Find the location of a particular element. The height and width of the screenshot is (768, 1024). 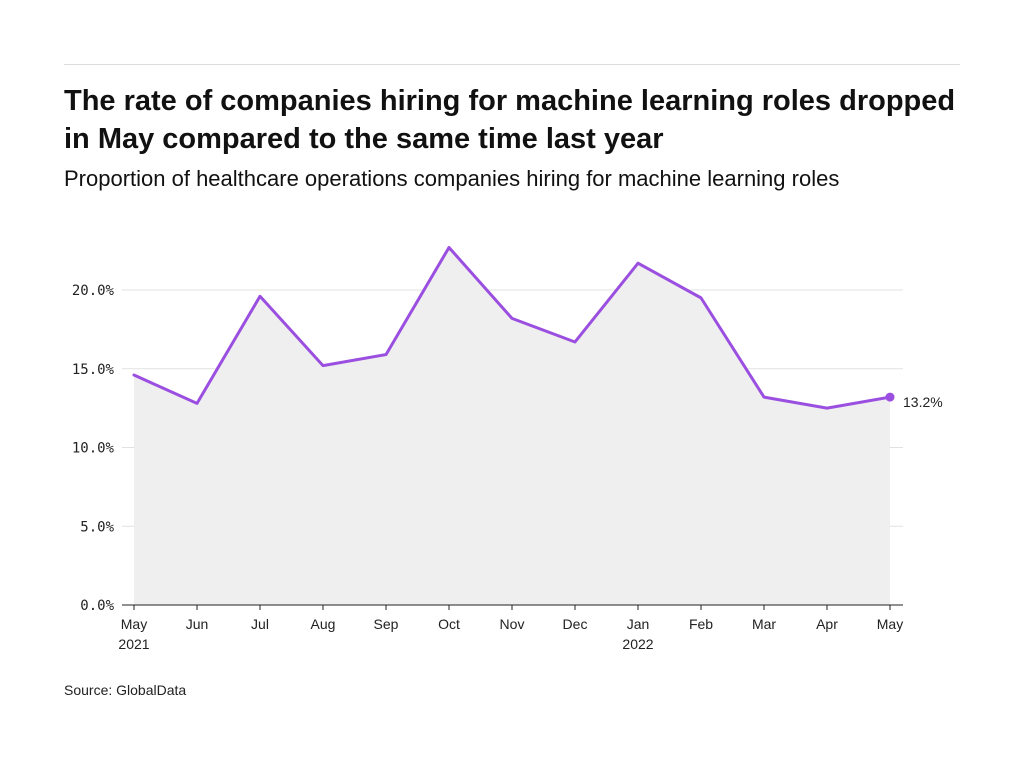

x-tick-label: Jul is located at coordinates (260, 624).